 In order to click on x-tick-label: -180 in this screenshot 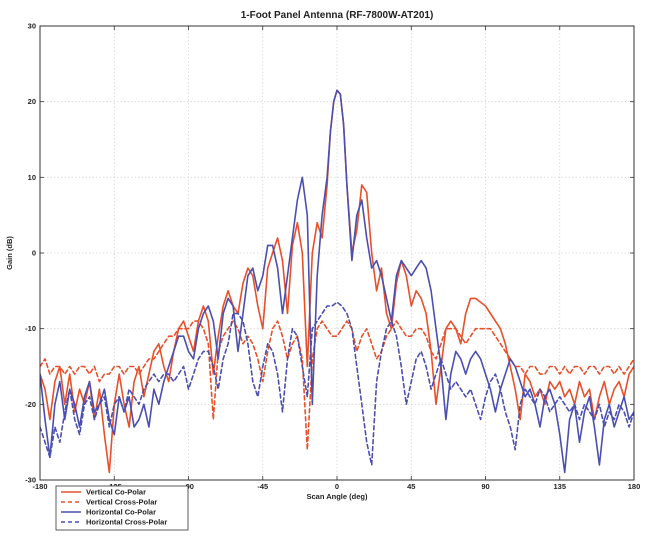, I will do `click(39, 486)`.